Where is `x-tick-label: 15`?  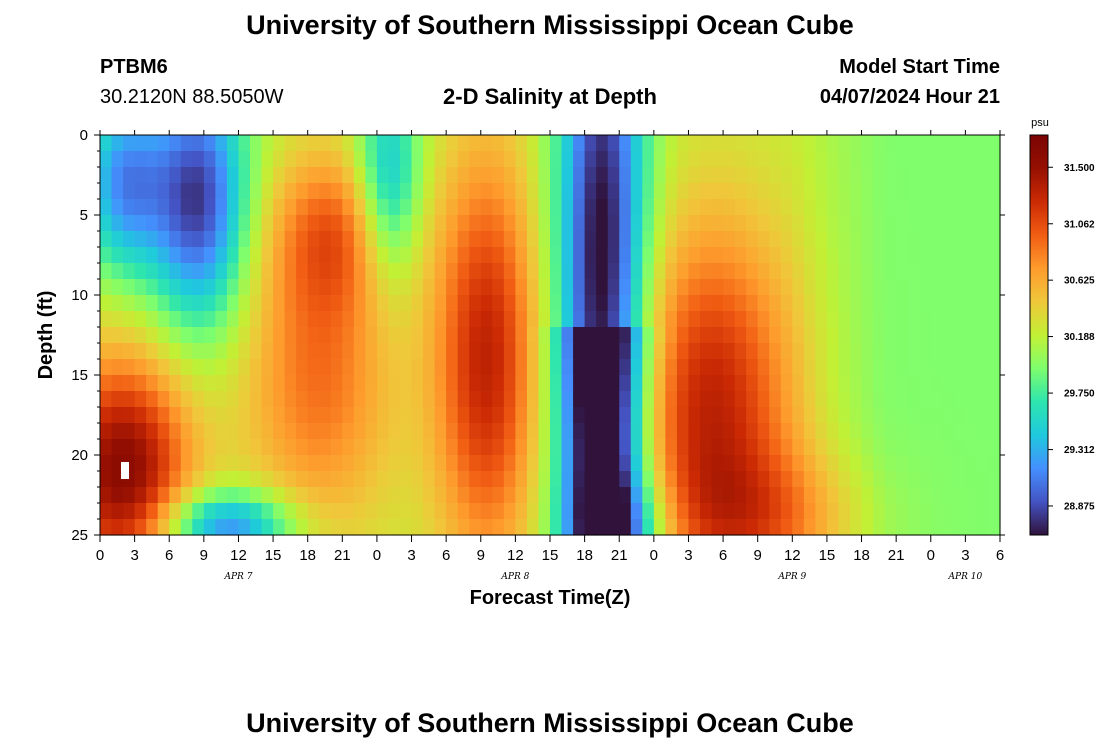
x-tick-label: 15 is located at coordinates (273, 555).